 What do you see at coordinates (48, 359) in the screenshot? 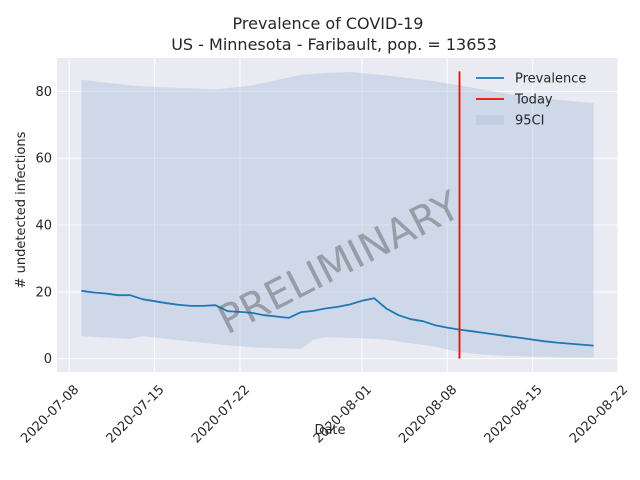
I see `y-tick-label: 0` at bounding box center [48, 359].